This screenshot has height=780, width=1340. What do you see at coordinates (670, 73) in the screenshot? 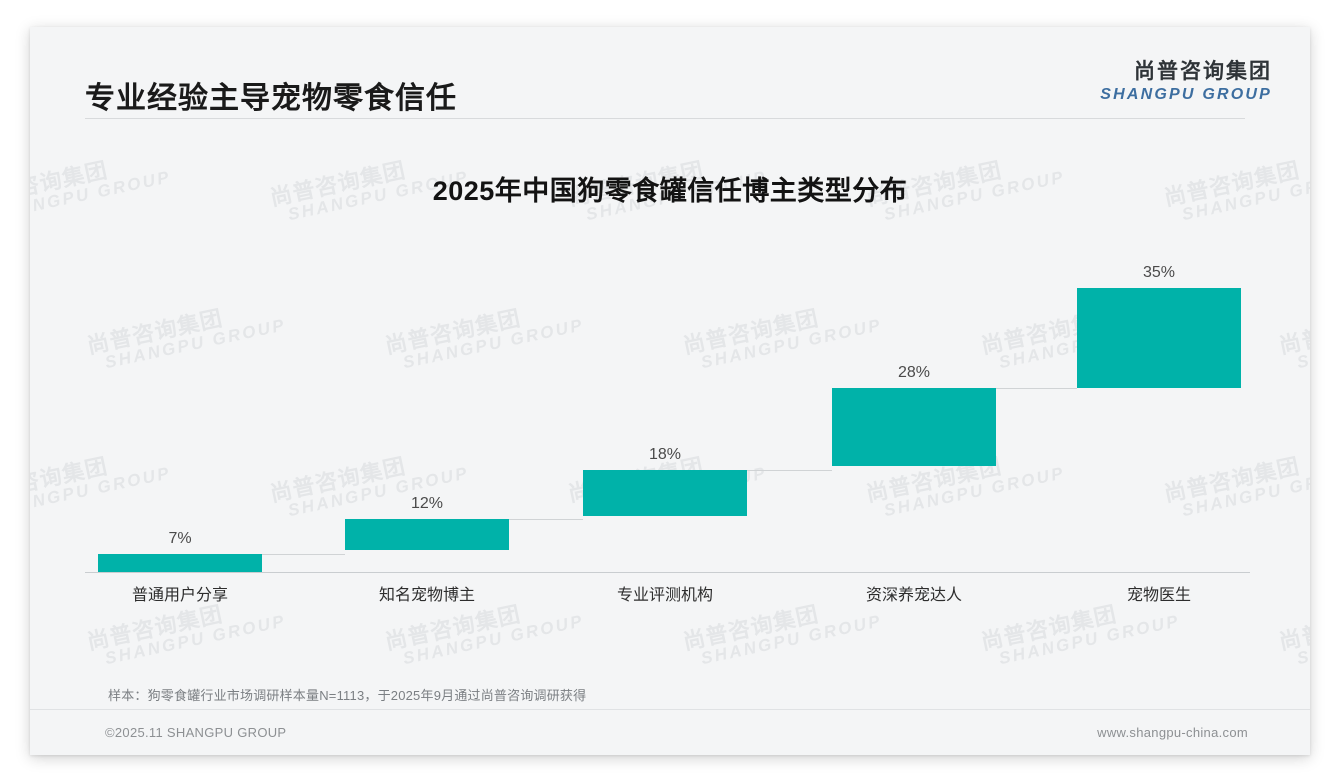
I see `slide-header: 专业经验主导宠物零食信任 尚普咨询集团 SHANGPU GROUP` at bounding box center [670, 73].